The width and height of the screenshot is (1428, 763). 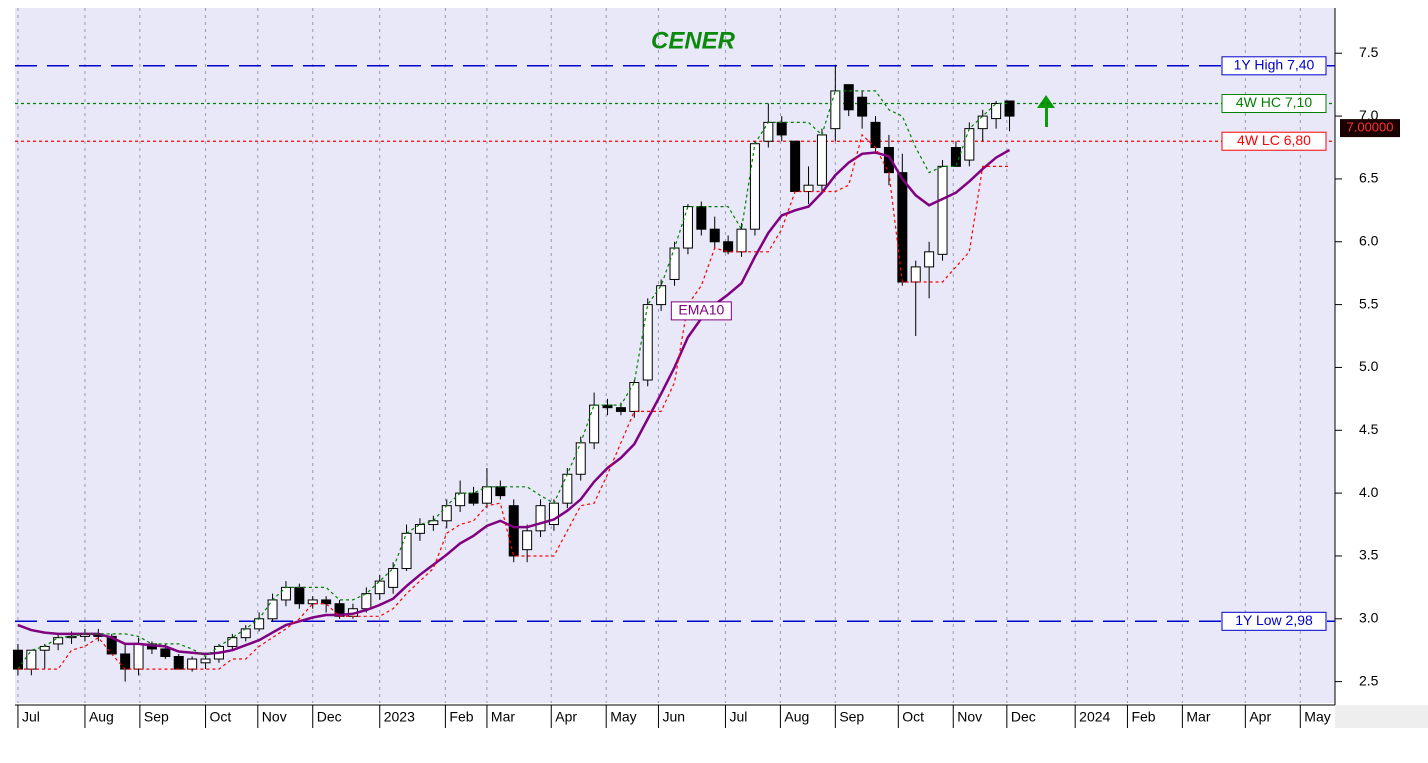 What do you see at coordinates (1381, 716) in the screenshot?
I see `axis-corner` at bounding box center [1381, 716].